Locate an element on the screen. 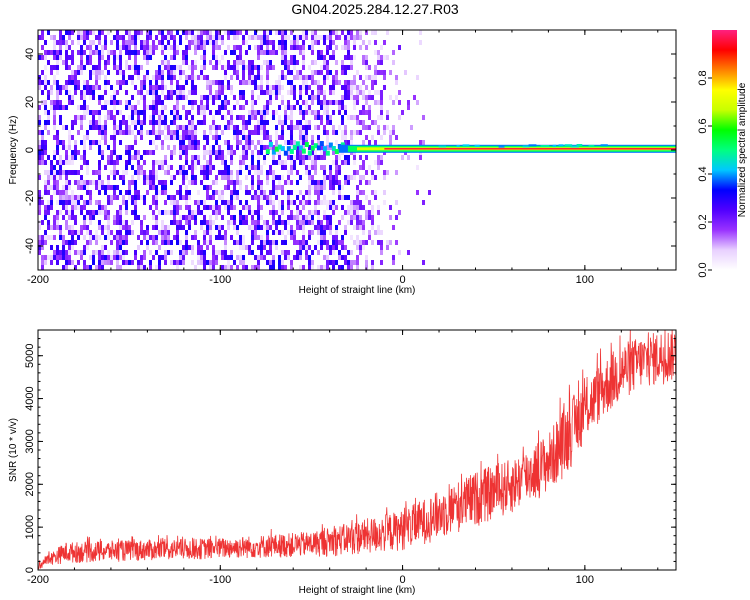 Image resolution: width=750 pixels, height=600 pixels. y-tick-label: 3000 is located at coordinates (30, 441).